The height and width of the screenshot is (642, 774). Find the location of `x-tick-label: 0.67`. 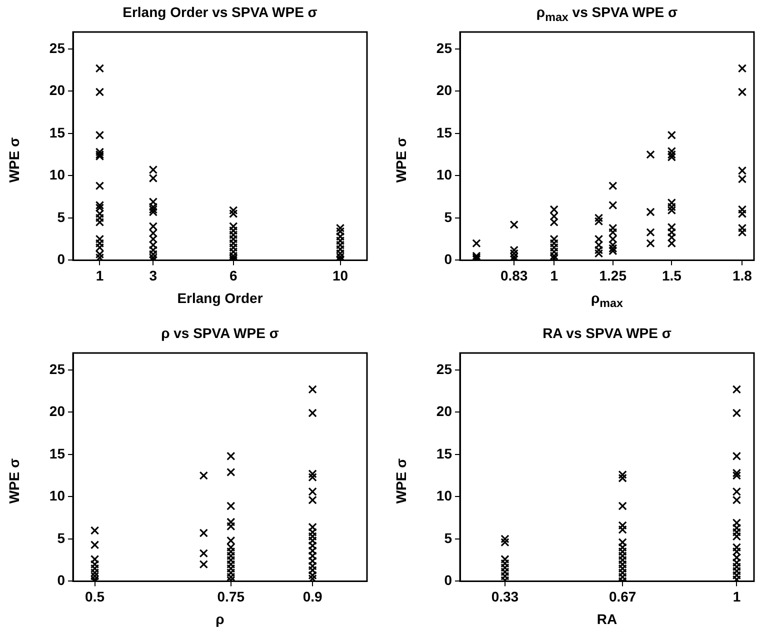

x-tick-label: 0.67 is located at coordinates (622, 596).